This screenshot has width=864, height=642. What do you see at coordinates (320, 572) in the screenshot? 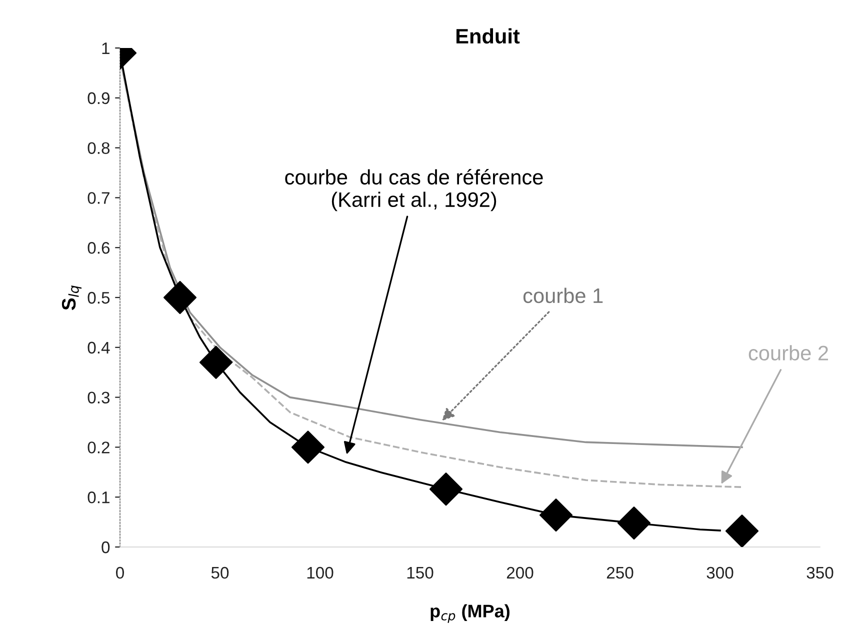
I see `x-tick-label: 100` at bounding box center [320, 572].